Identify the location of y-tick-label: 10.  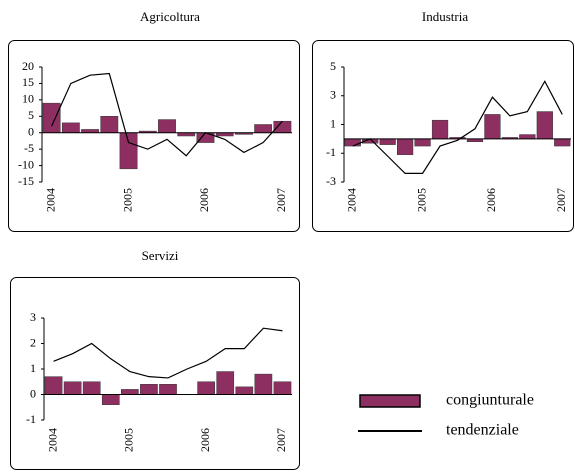
(28, 99).